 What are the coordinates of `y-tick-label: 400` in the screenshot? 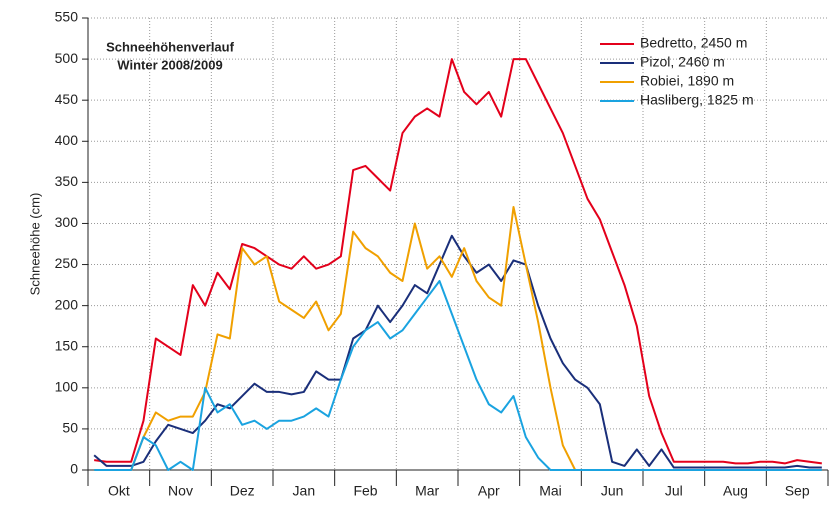 It's located at (67, 140).